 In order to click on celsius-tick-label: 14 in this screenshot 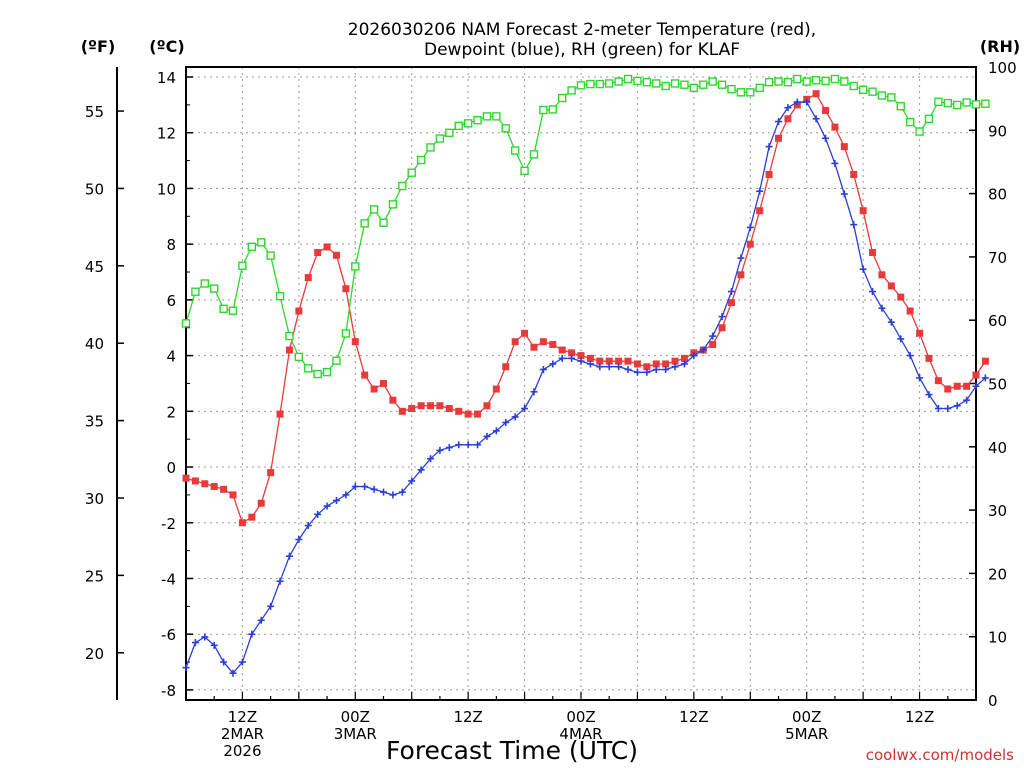, I will do `click(166, 78)`.